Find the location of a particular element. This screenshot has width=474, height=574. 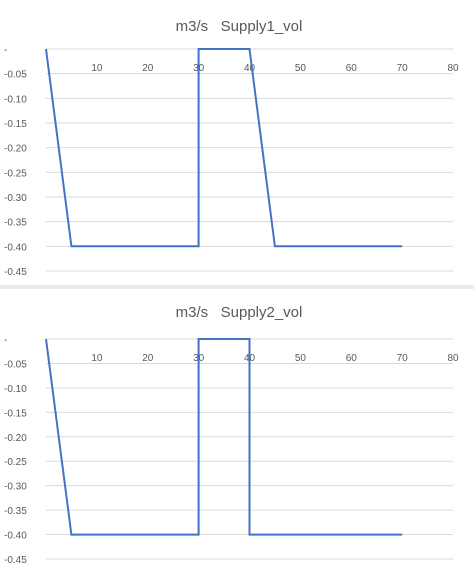

chart-title: m3/s Supply2_vol is located at coordinates (239, 312).